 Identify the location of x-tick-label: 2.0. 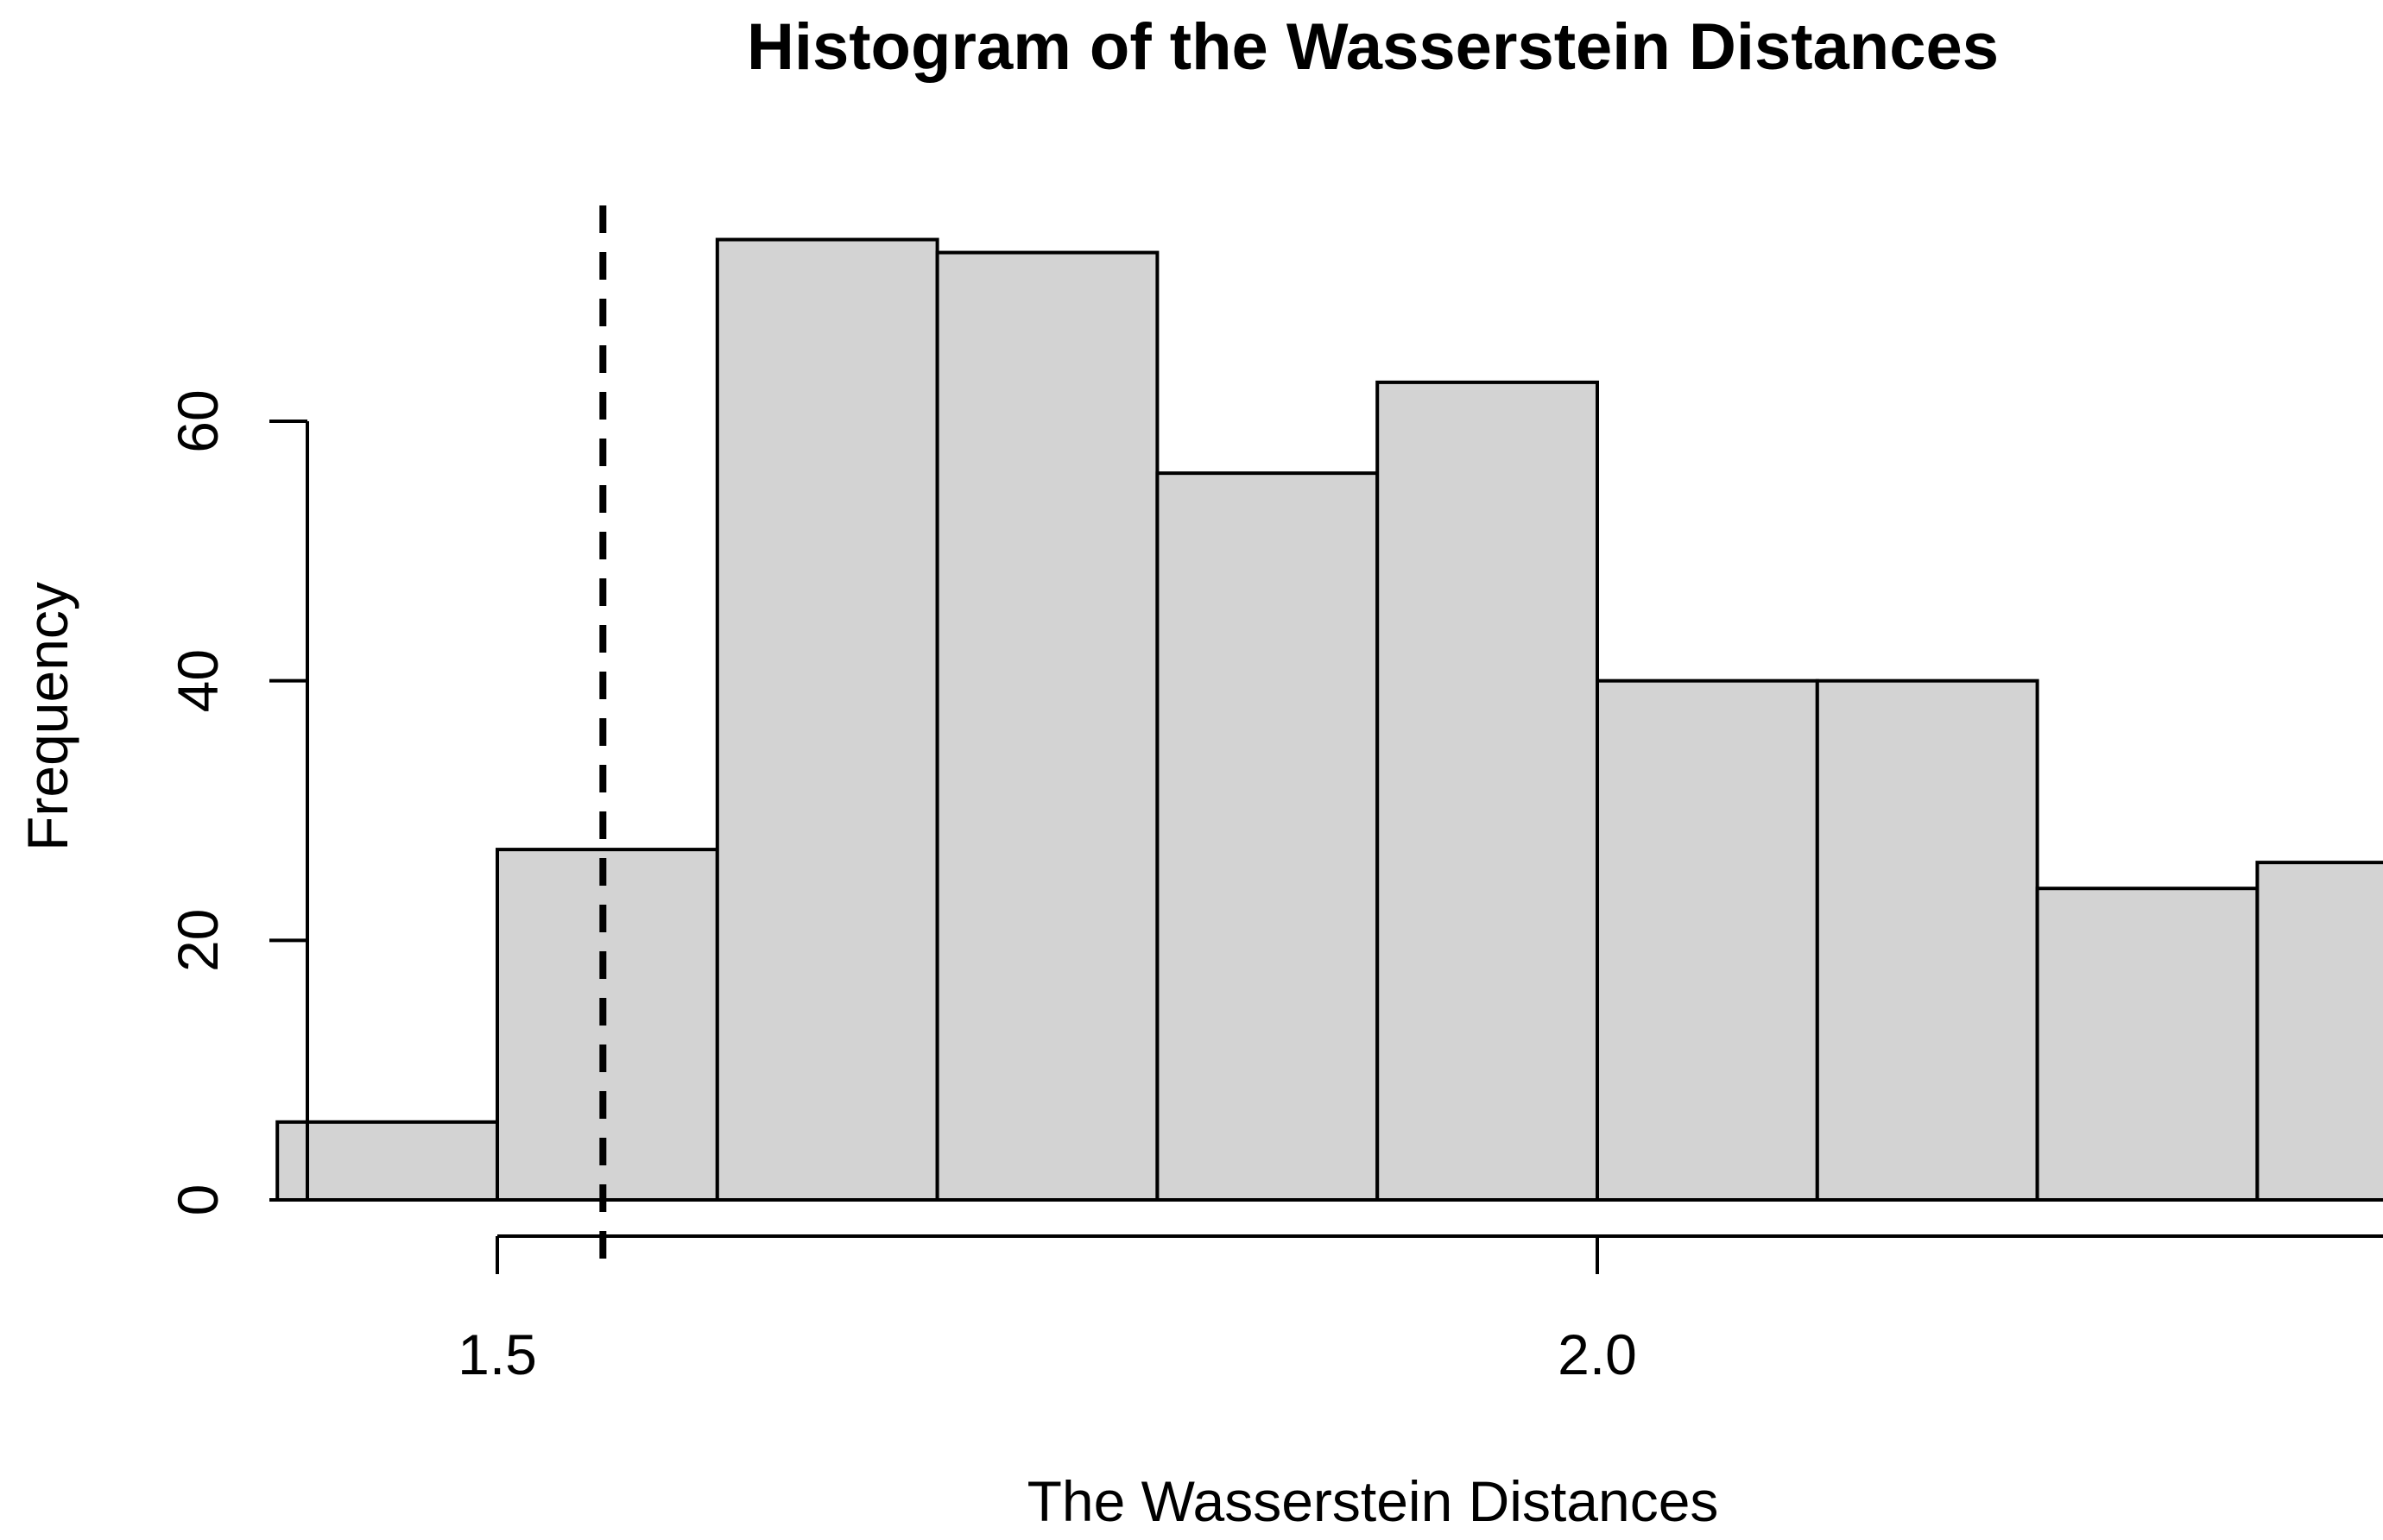
(1598, 1354).